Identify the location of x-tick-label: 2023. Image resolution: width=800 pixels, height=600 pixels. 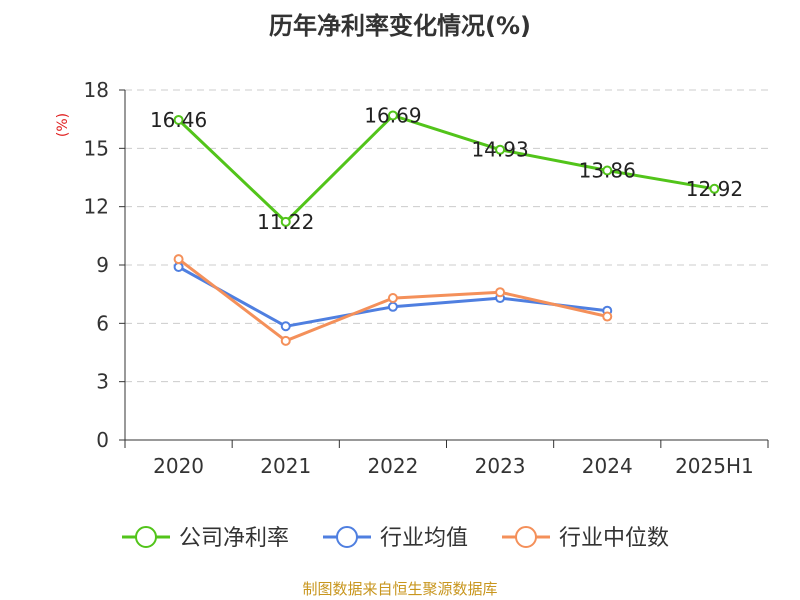
(500, 466).